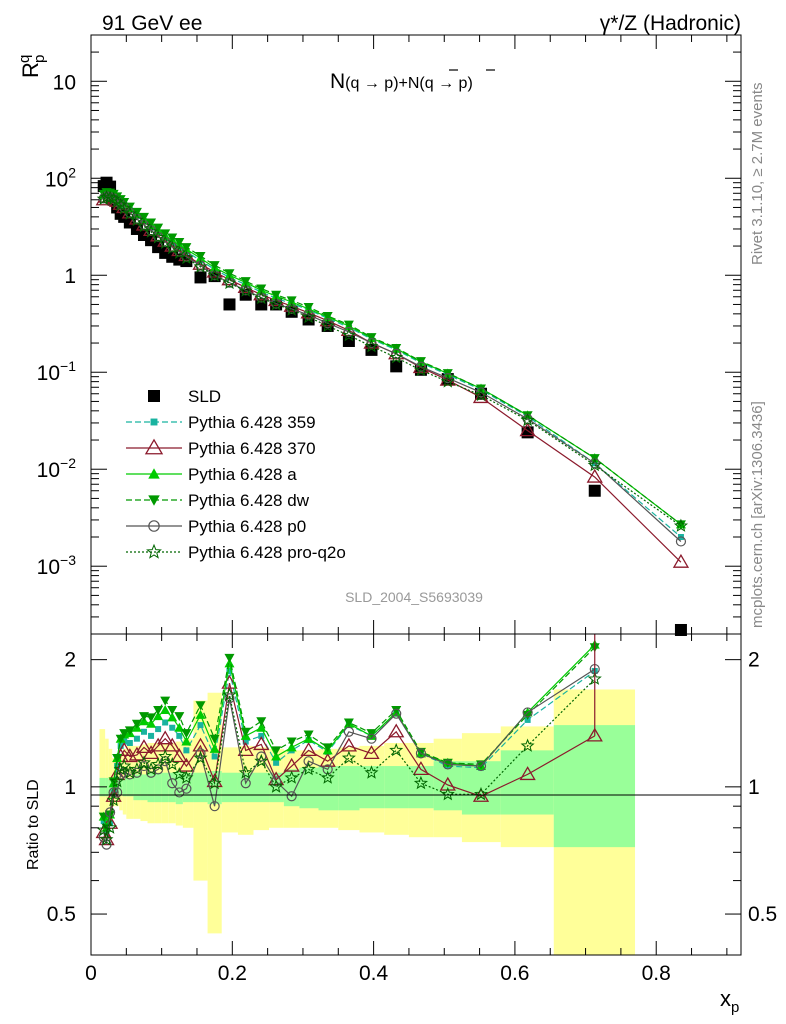 This screenshot has height=1024, width=786. What do you see at coordinates (656, 973) in the screenshot?
I see `xtick-label: 0.8` at bounding box center [656, 973].